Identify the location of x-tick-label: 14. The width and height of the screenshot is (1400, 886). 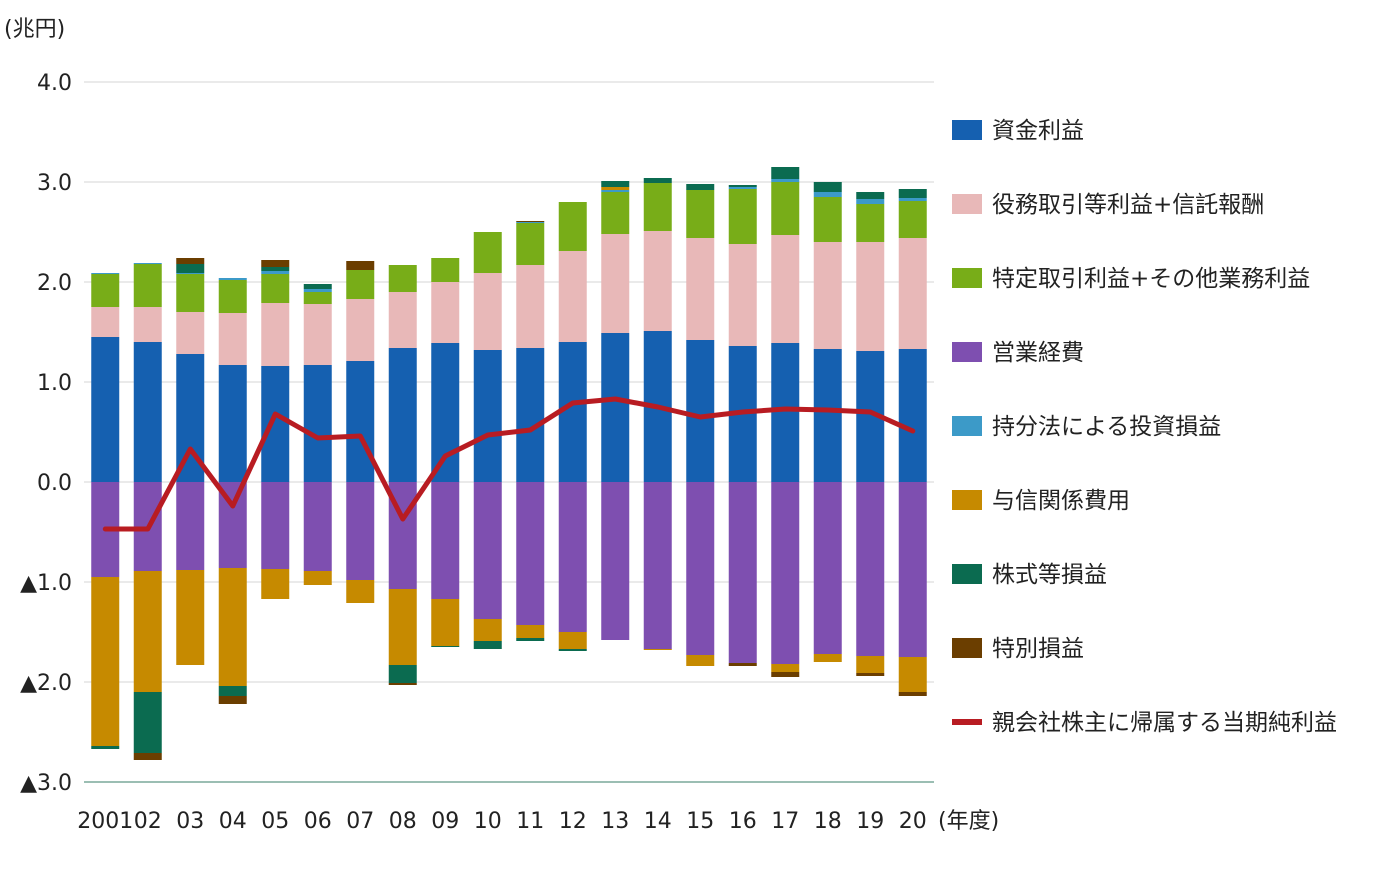
(658, 821).